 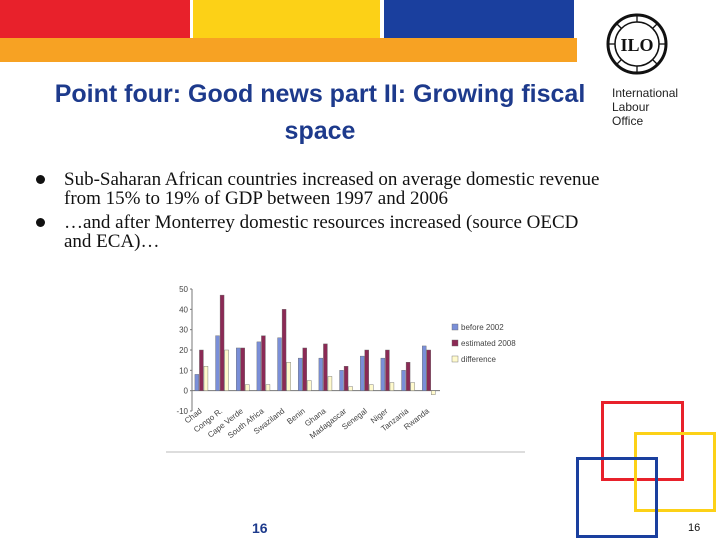 I want to click on y-tick-label: 20, so click(x=183, y=350).